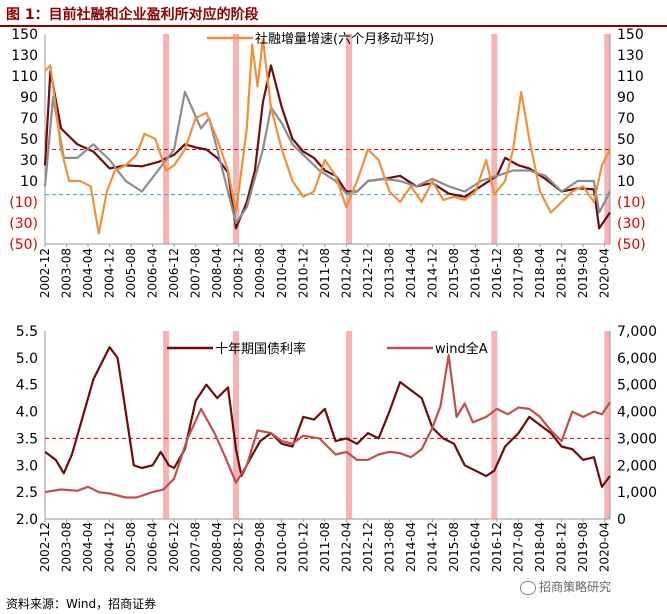 This screenshot has width=667, height=614. I want to click on source-note: 资料来源：Wind，招商证券, so click(81, 604).